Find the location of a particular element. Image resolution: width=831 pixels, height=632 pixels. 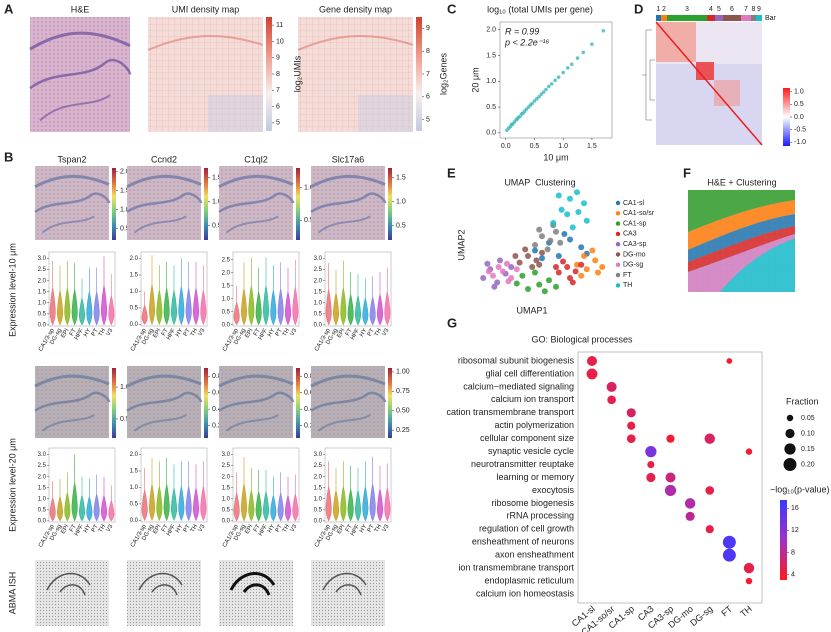

term-label: ion transmembrane transport is located at coordinates (516, 567).